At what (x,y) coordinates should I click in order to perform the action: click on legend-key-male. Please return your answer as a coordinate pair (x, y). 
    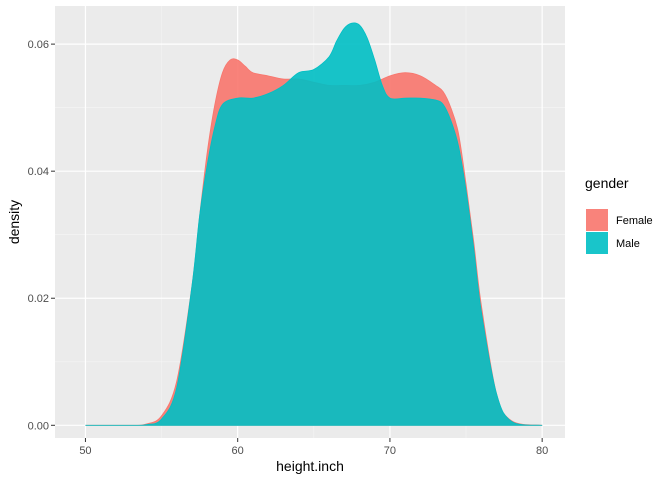
    Looking at the image, I should click on (597, 243).